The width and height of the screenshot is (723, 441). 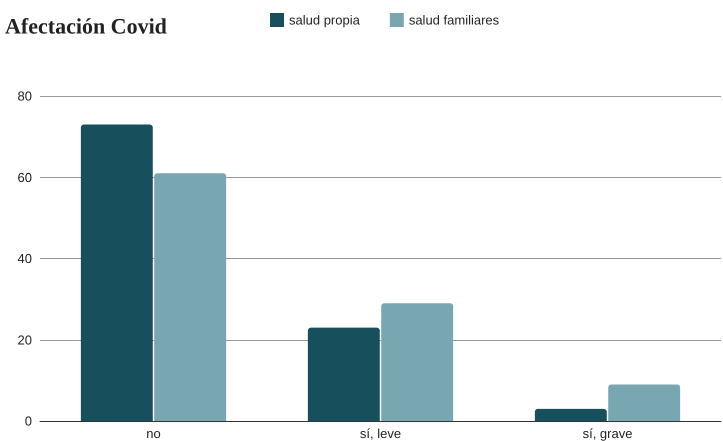 What do you see at coordinates (25, 258) in the screenshot?
I see `y-tick-label: 40` at bounding box center [25, 258].